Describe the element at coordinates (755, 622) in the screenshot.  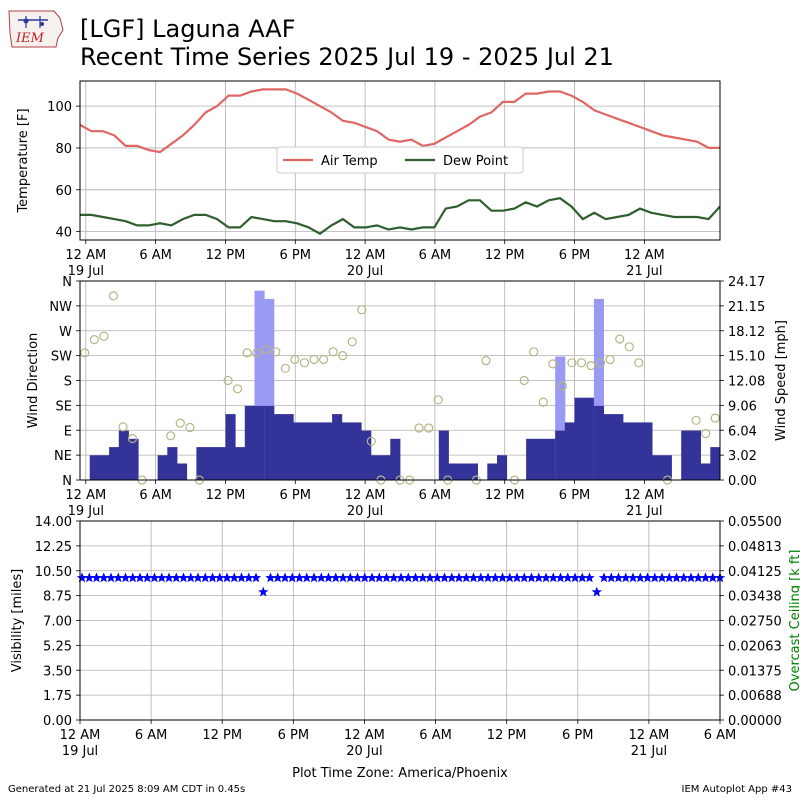
I see `y2-tick-label: 0.02750` at that location.